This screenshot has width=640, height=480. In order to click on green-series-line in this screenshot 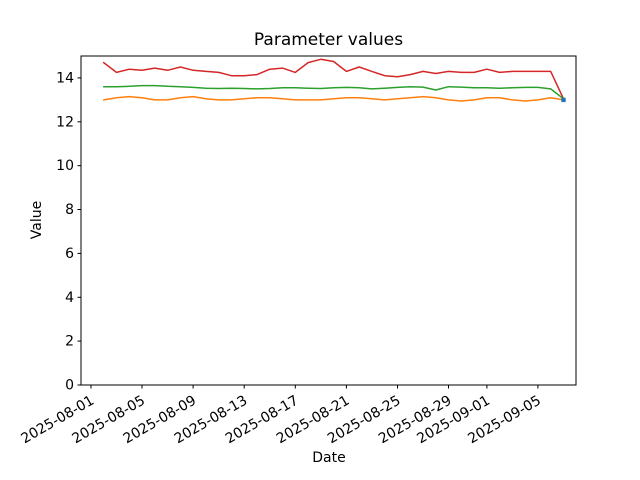, I will do `click(333, 92)`.